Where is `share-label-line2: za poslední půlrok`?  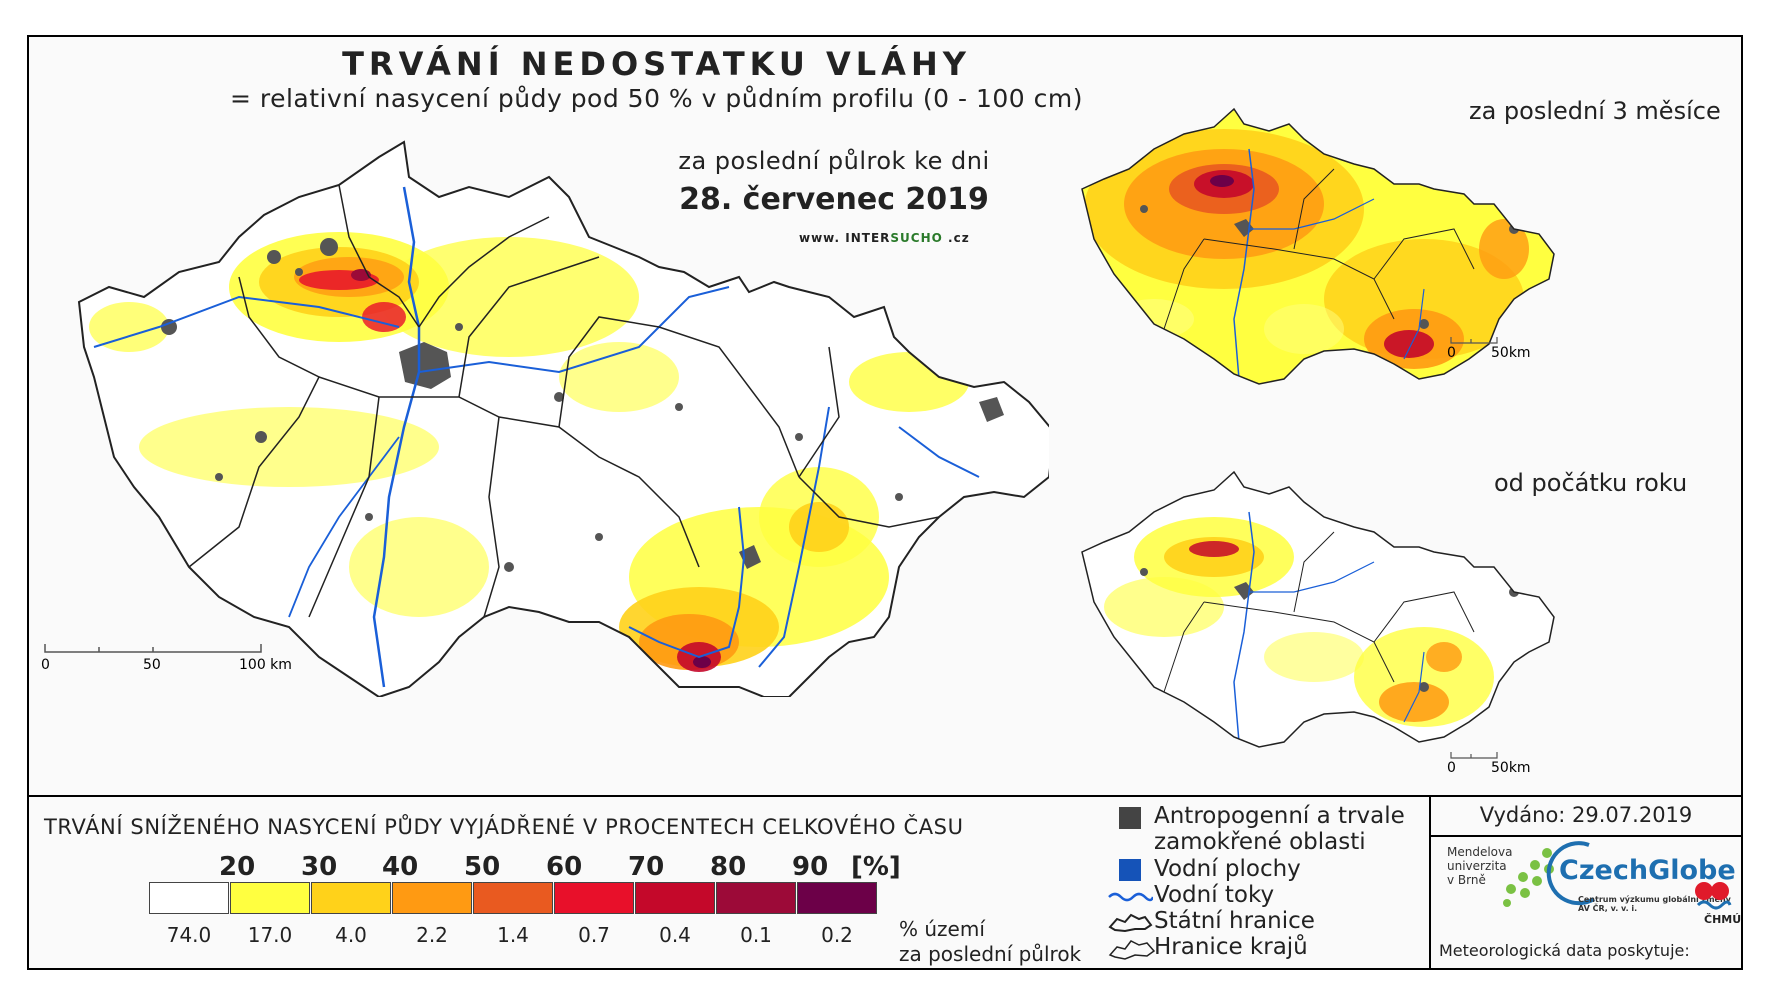 share-label-line2: za poslední půlrok is located at coordinates (990, 954).